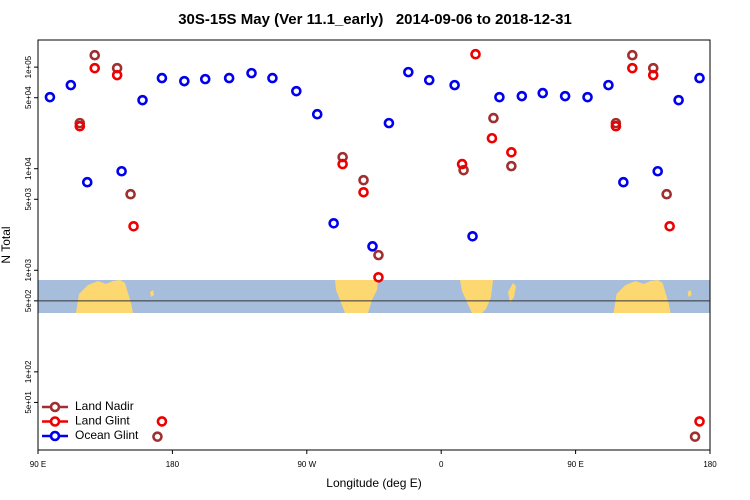  What do you see at coordinates (373, 483) in the screenshot?
I see `x-axis-label: Longitude (deg E)` at bounding box center [373, 483].